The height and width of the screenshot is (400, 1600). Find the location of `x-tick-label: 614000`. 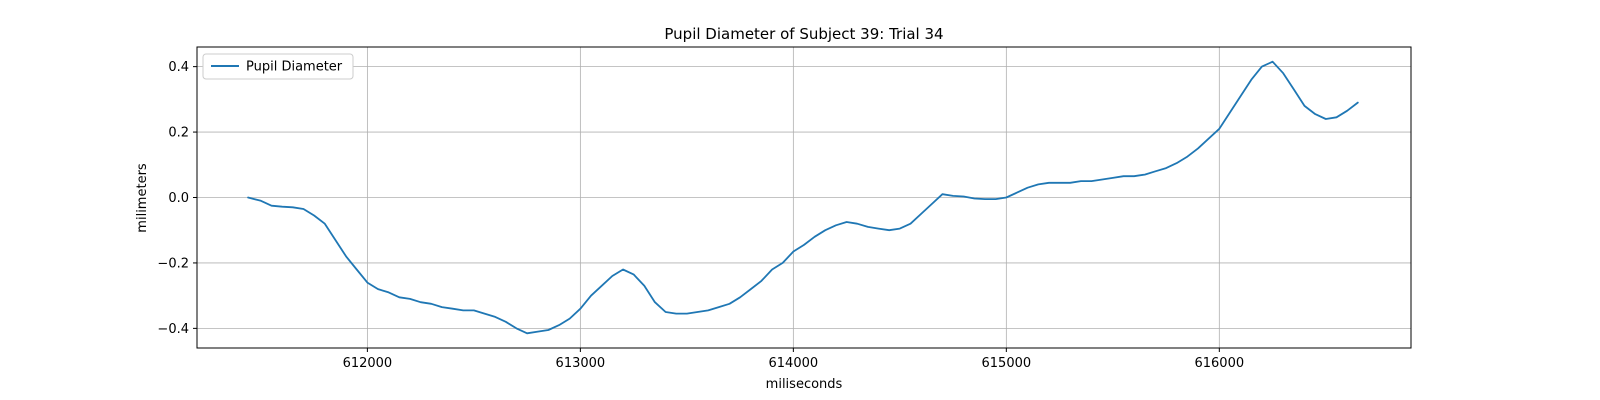

x-tick-label: 614000 is located at coordinates (794, 363).